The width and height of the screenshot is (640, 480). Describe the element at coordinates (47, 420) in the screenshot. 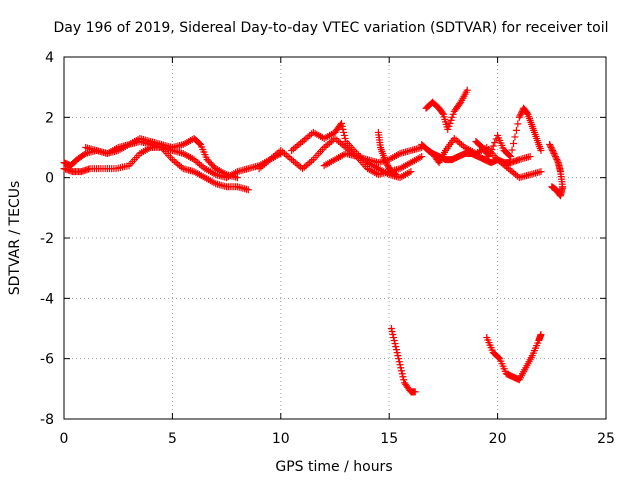

I see `y-tick-label: -8` at that location.